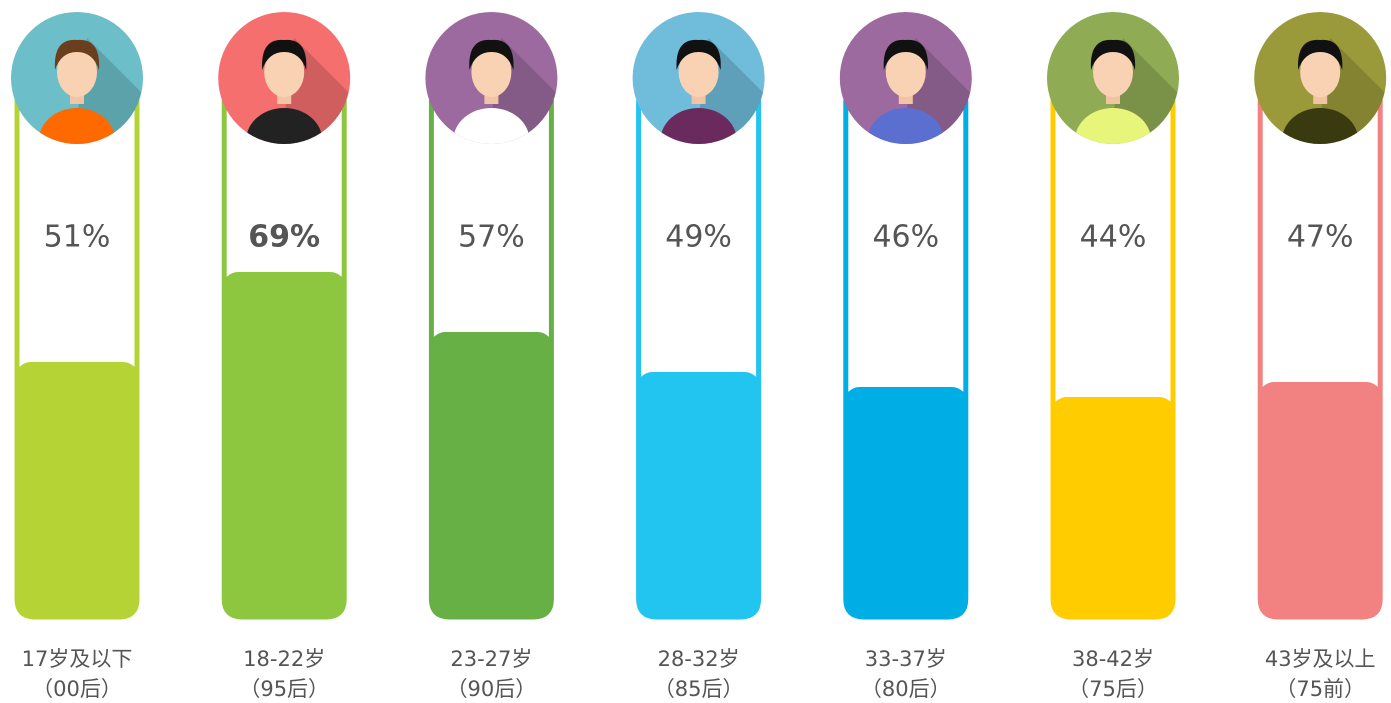 The height and width of the screenshot is (703, 1391). What do you see at coordinates (491, 659) in the screenshot?
I see `x-tick-label: 23-27岁` at bounding box center [491, 659].